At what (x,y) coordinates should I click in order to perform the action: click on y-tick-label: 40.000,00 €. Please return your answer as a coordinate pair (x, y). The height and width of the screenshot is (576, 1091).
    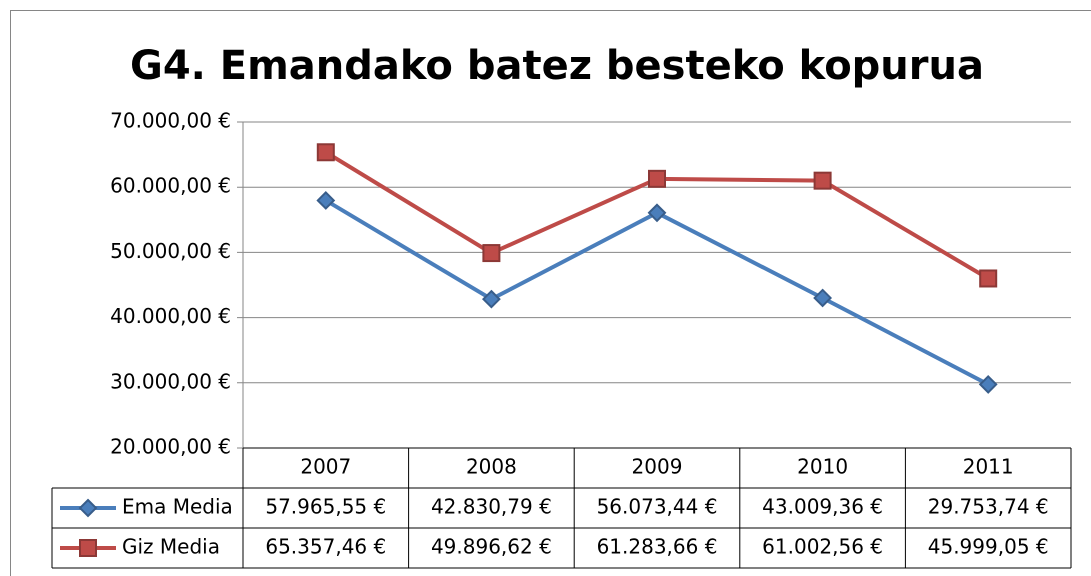
    Looking at the image, I should click on (170, 316).